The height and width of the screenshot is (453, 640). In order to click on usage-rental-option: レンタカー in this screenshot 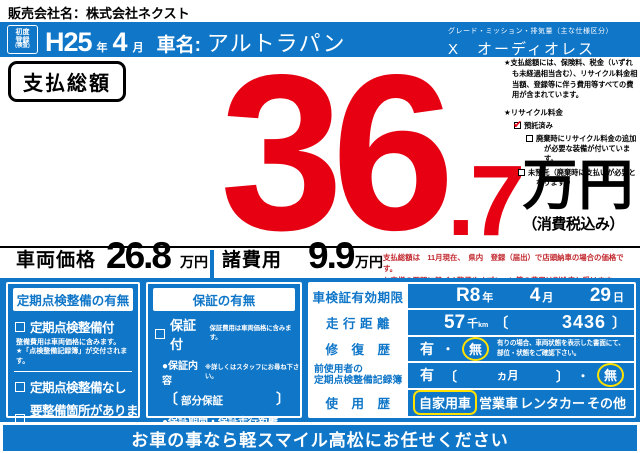, I will do `click(552, 404)`.